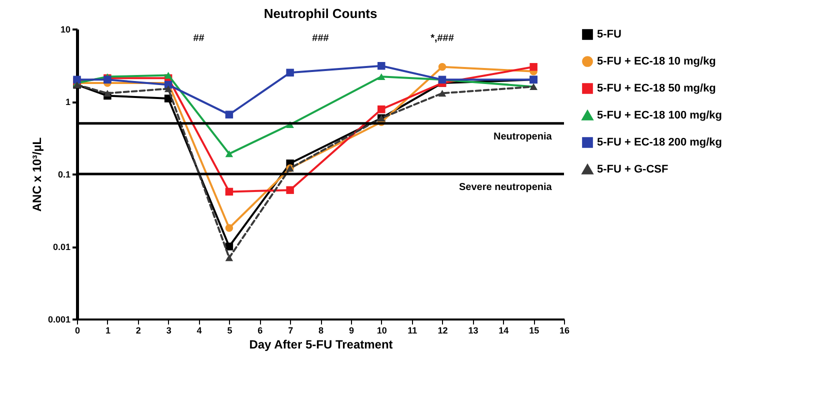 This screenshot has width=816, height=405. Describe the element at coordinates (413, 331) in the screenshot. I see `x-tick-label: 11` at that location.